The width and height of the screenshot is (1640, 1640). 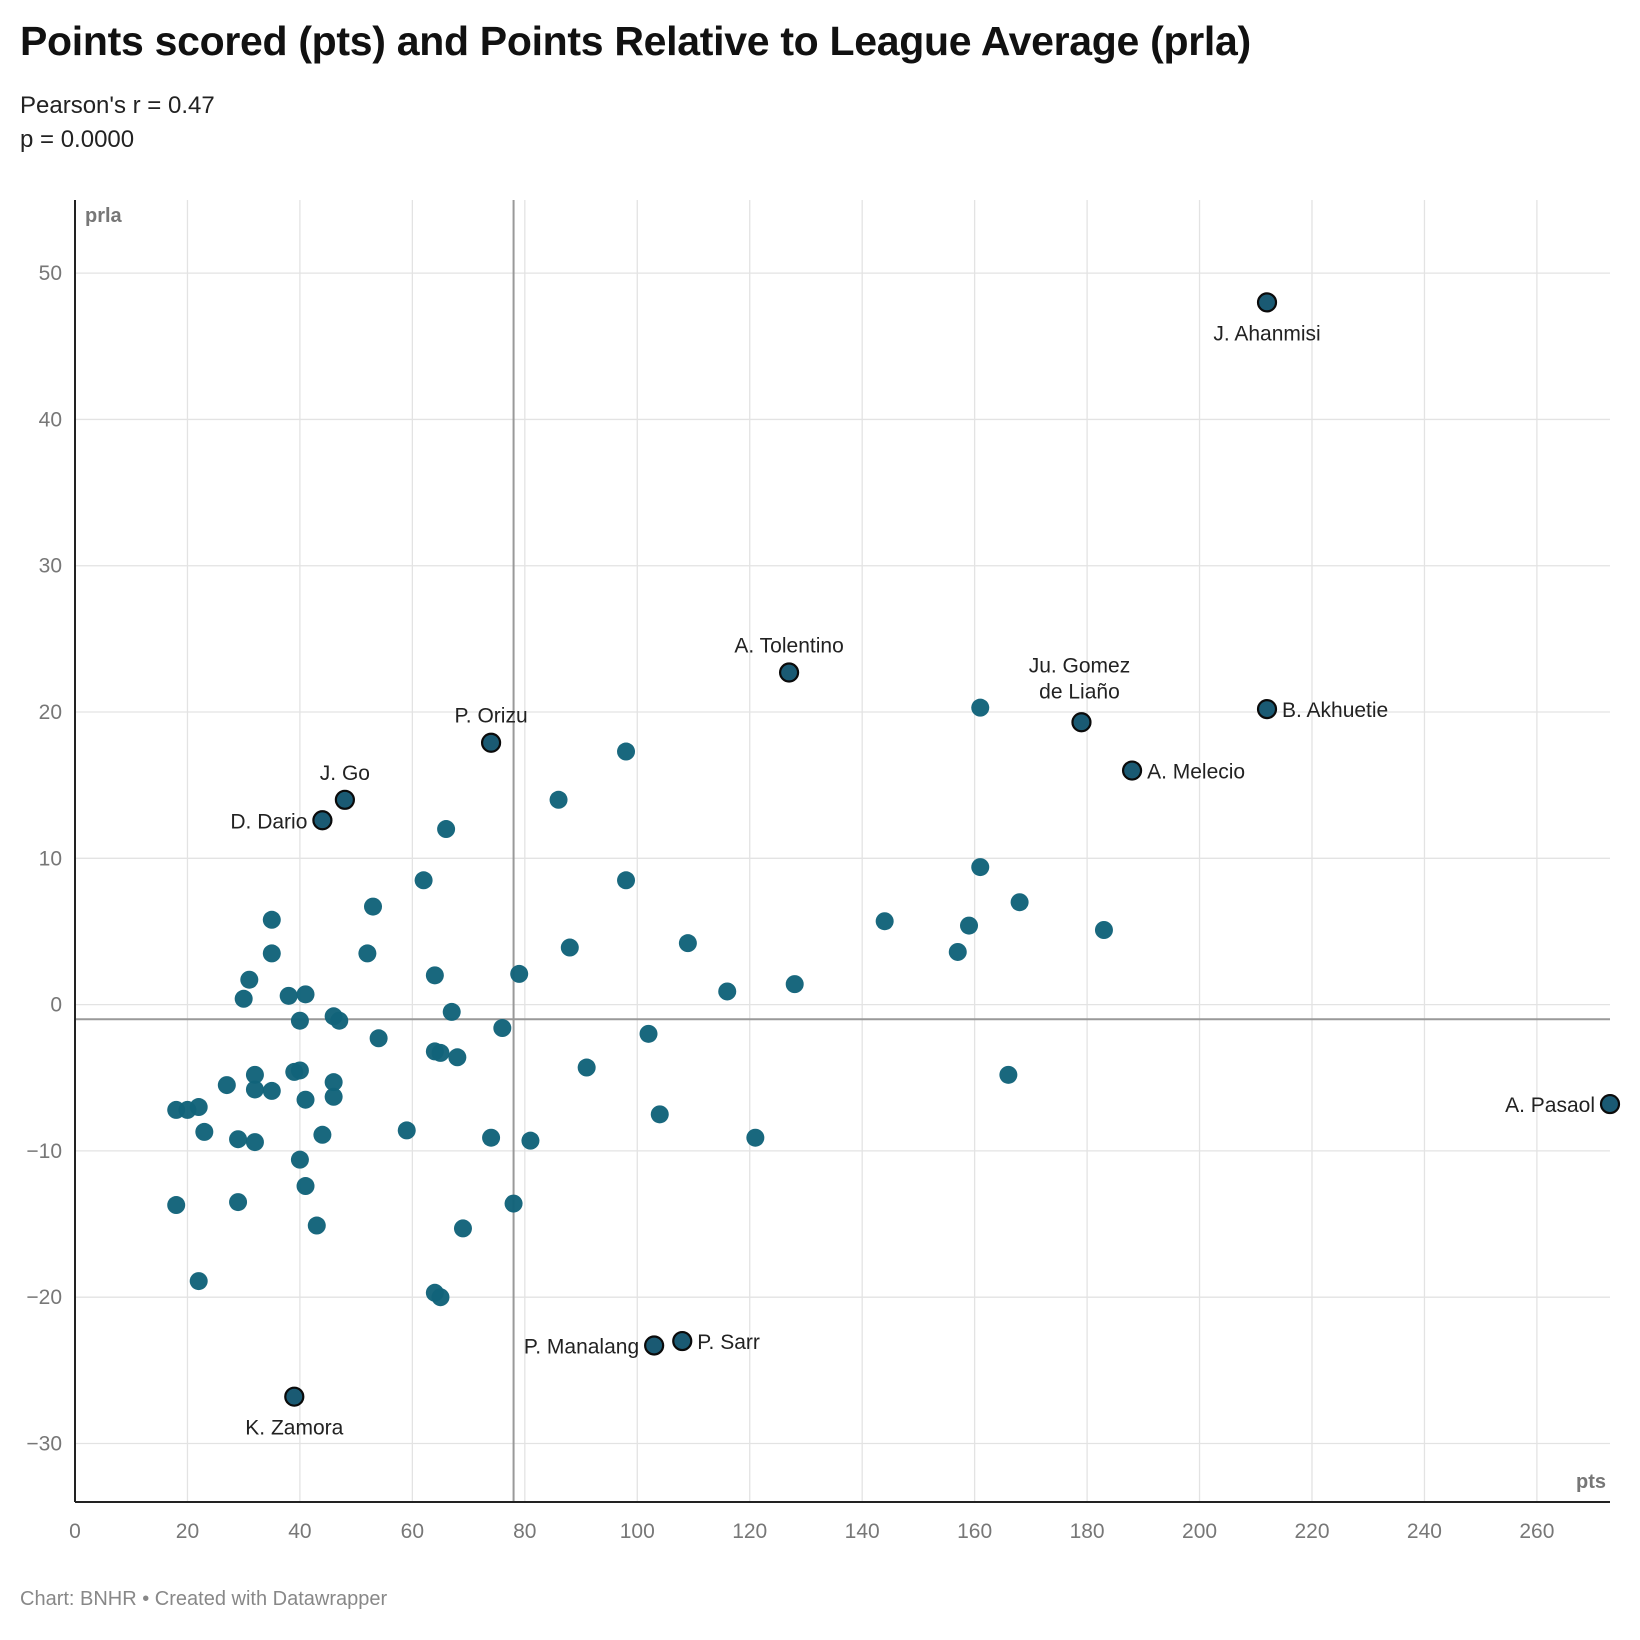 I want to click on point-label: P. Manalang, so click(x=581, y=1346).